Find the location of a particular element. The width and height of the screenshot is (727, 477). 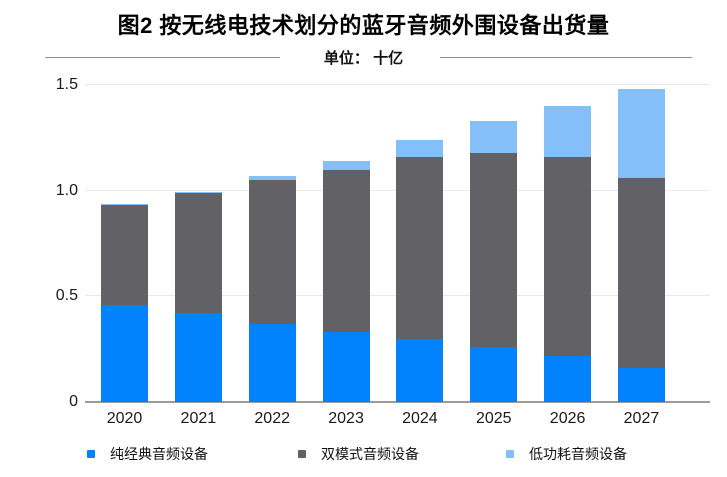

legend-item-dual: 双模式音频设备 is located at coordinates (358, 454).